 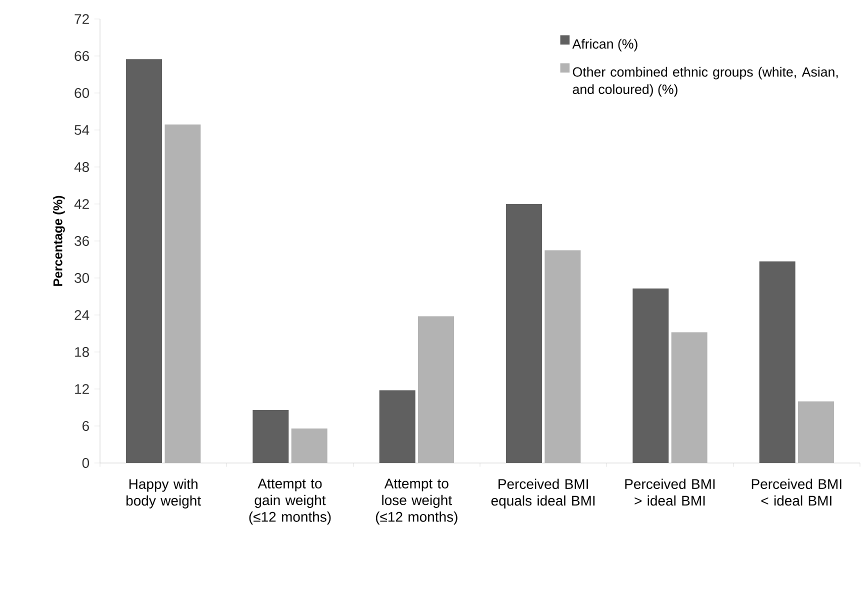 What do you see at coordinates (81, 19) in the screenshot?
I see `y-tick-label: 72` at bounding box center [81, 19].